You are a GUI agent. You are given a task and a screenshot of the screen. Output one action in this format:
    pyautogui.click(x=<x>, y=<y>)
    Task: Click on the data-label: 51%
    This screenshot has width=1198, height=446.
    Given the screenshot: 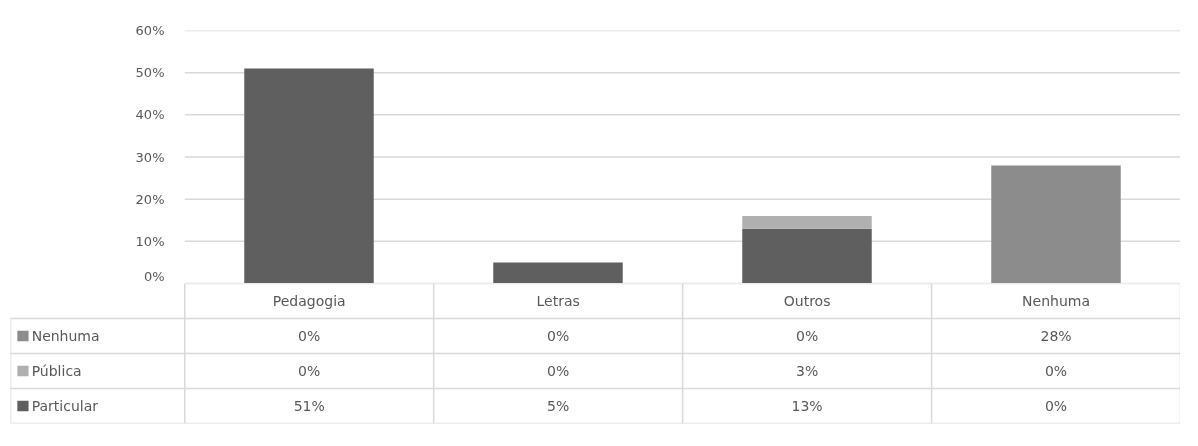 What is the action you would take?
    pyautogui.click(x=309, y=406)
    